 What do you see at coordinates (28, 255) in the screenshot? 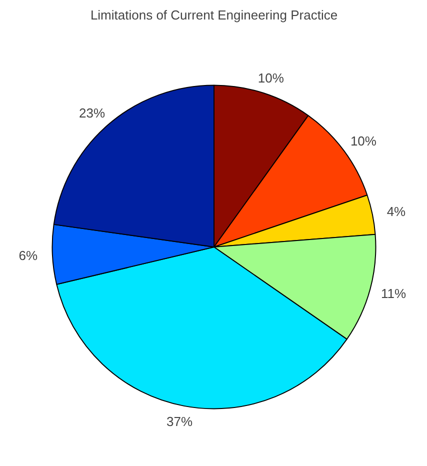
I see `data-label: 6%` at bounding box center [28, 255].